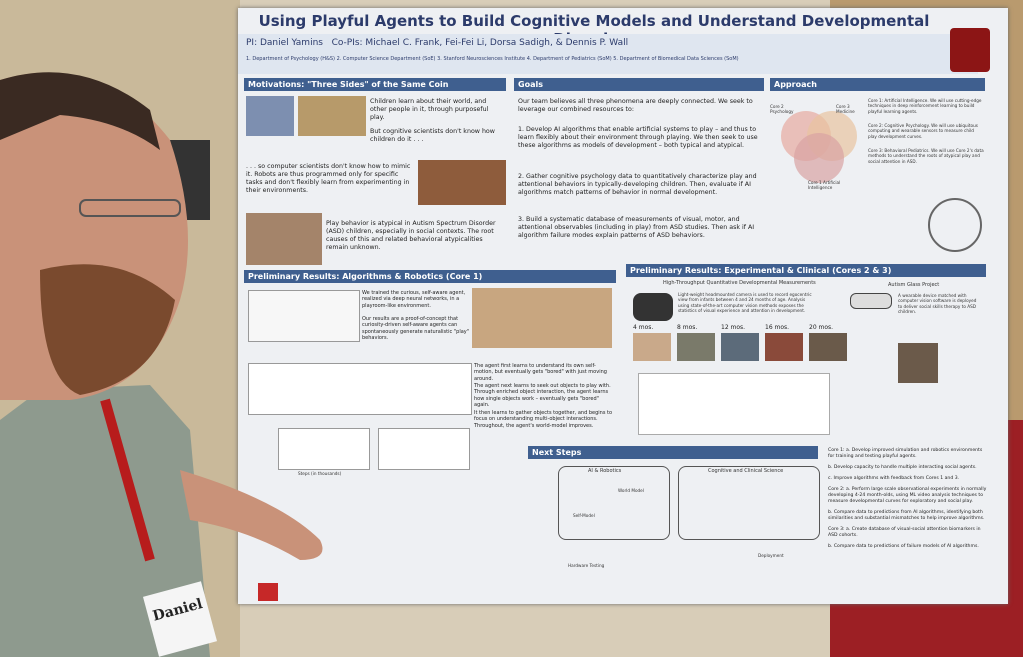 This screenshot has height=657, width=1023. I want to click on subheading: Autism Glass Project, so click(914, 285).